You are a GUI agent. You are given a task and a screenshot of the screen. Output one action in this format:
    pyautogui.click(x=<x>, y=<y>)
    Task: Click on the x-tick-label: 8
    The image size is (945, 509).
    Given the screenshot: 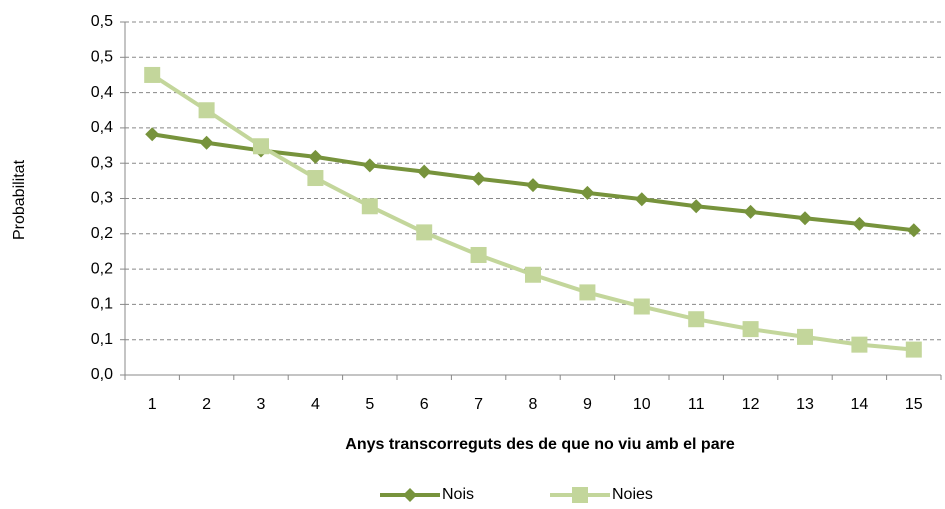 What is the action you would take?
    pyautogui.click(x=533, y=404)
    